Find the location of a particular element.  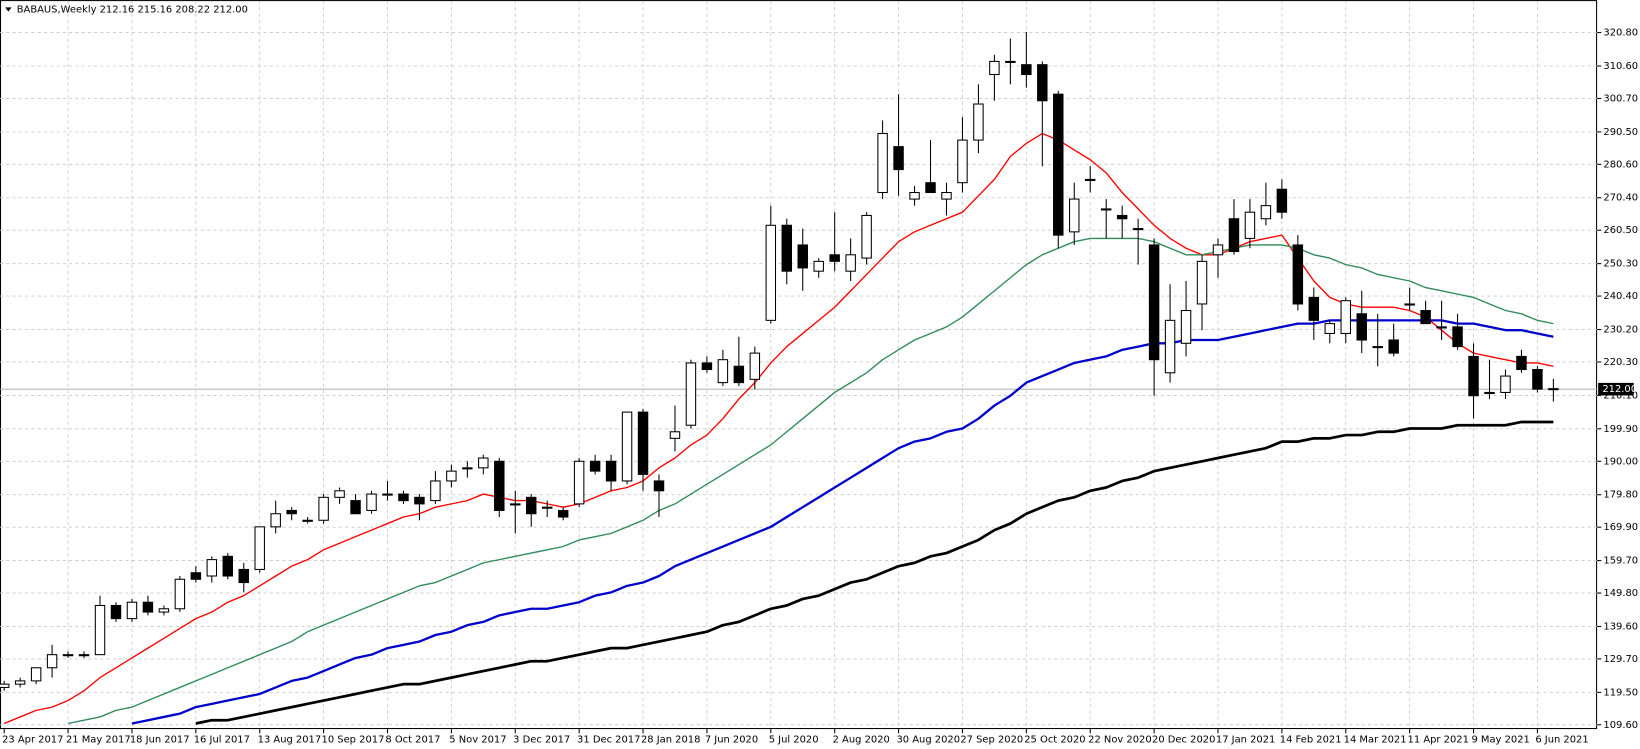

y-tick-label: 149.80 is located at coordinates (1620, 593).